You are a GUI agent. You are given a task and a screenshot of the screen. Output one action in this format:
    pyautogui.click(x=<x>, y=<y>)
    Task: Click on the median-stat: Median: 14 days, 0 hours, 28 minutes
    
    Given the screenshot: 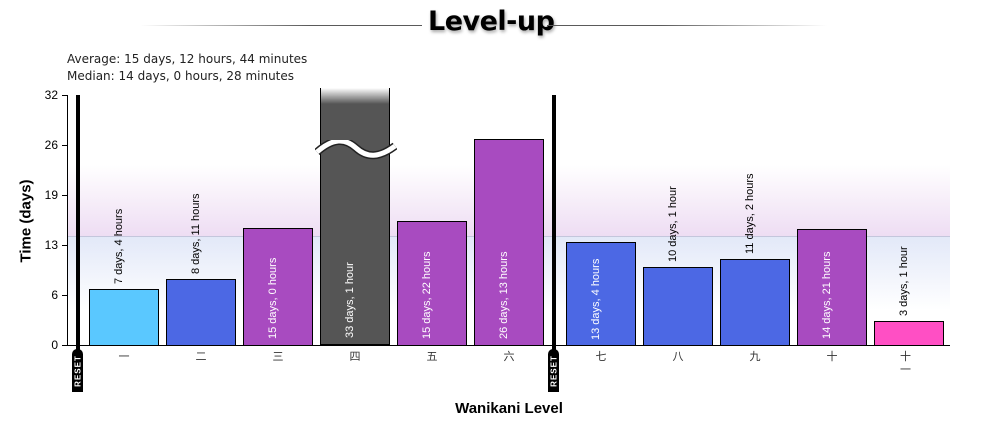 What is the action you would take?
    pyautogui.click(x=181, y=76)
    